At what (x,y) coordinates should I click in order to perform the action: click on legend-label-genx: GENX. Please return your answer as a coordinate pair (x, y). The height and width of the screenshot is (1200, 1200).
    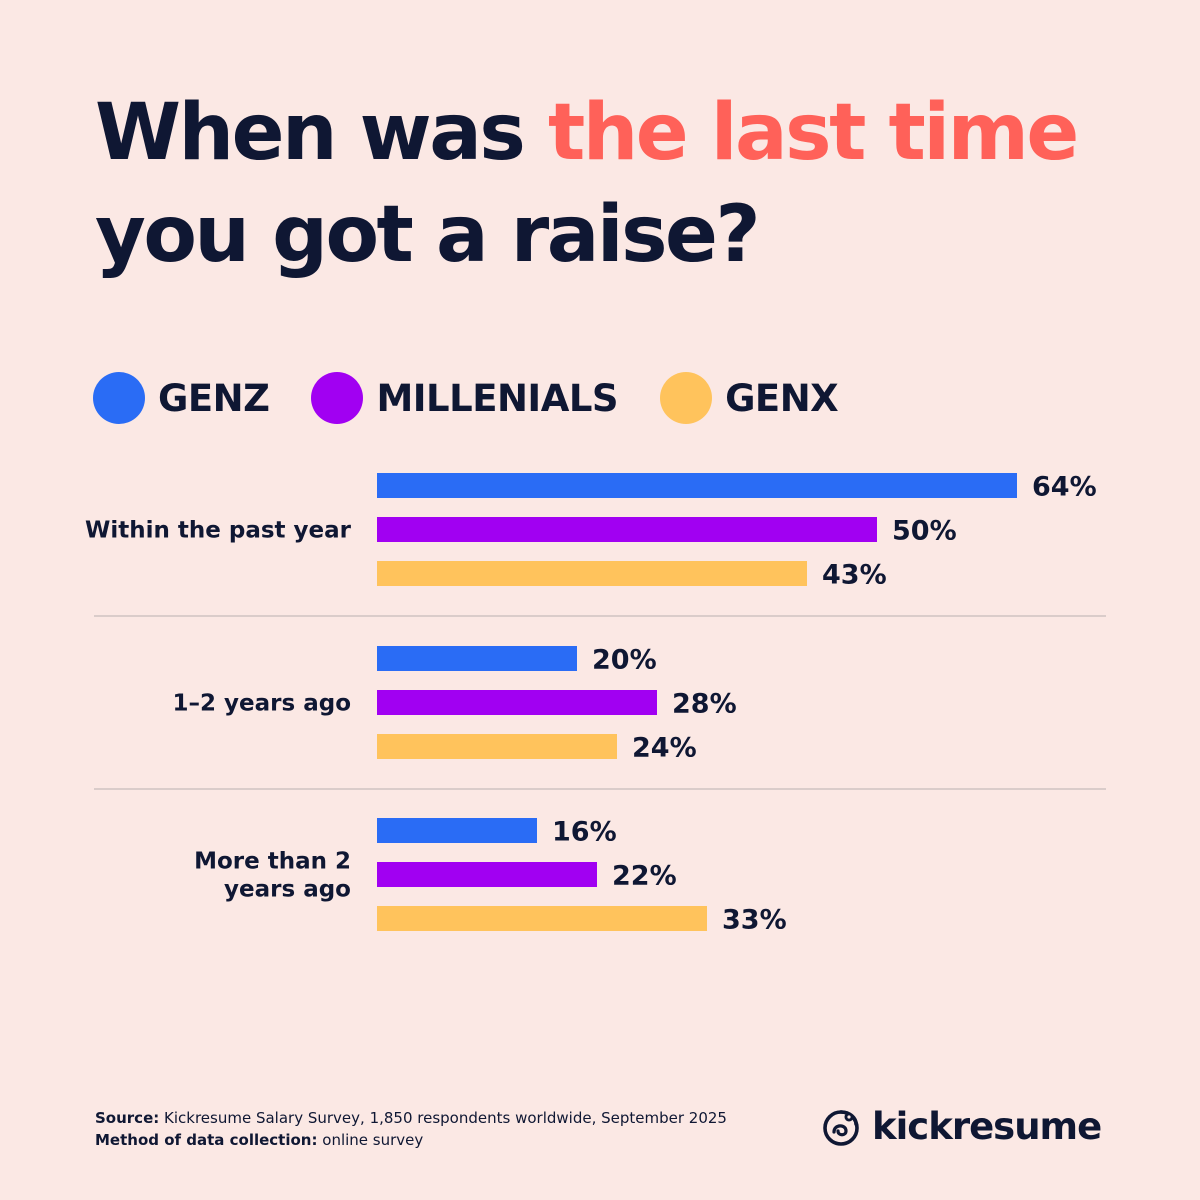
    Looking at the image, I should click on (782, 398).